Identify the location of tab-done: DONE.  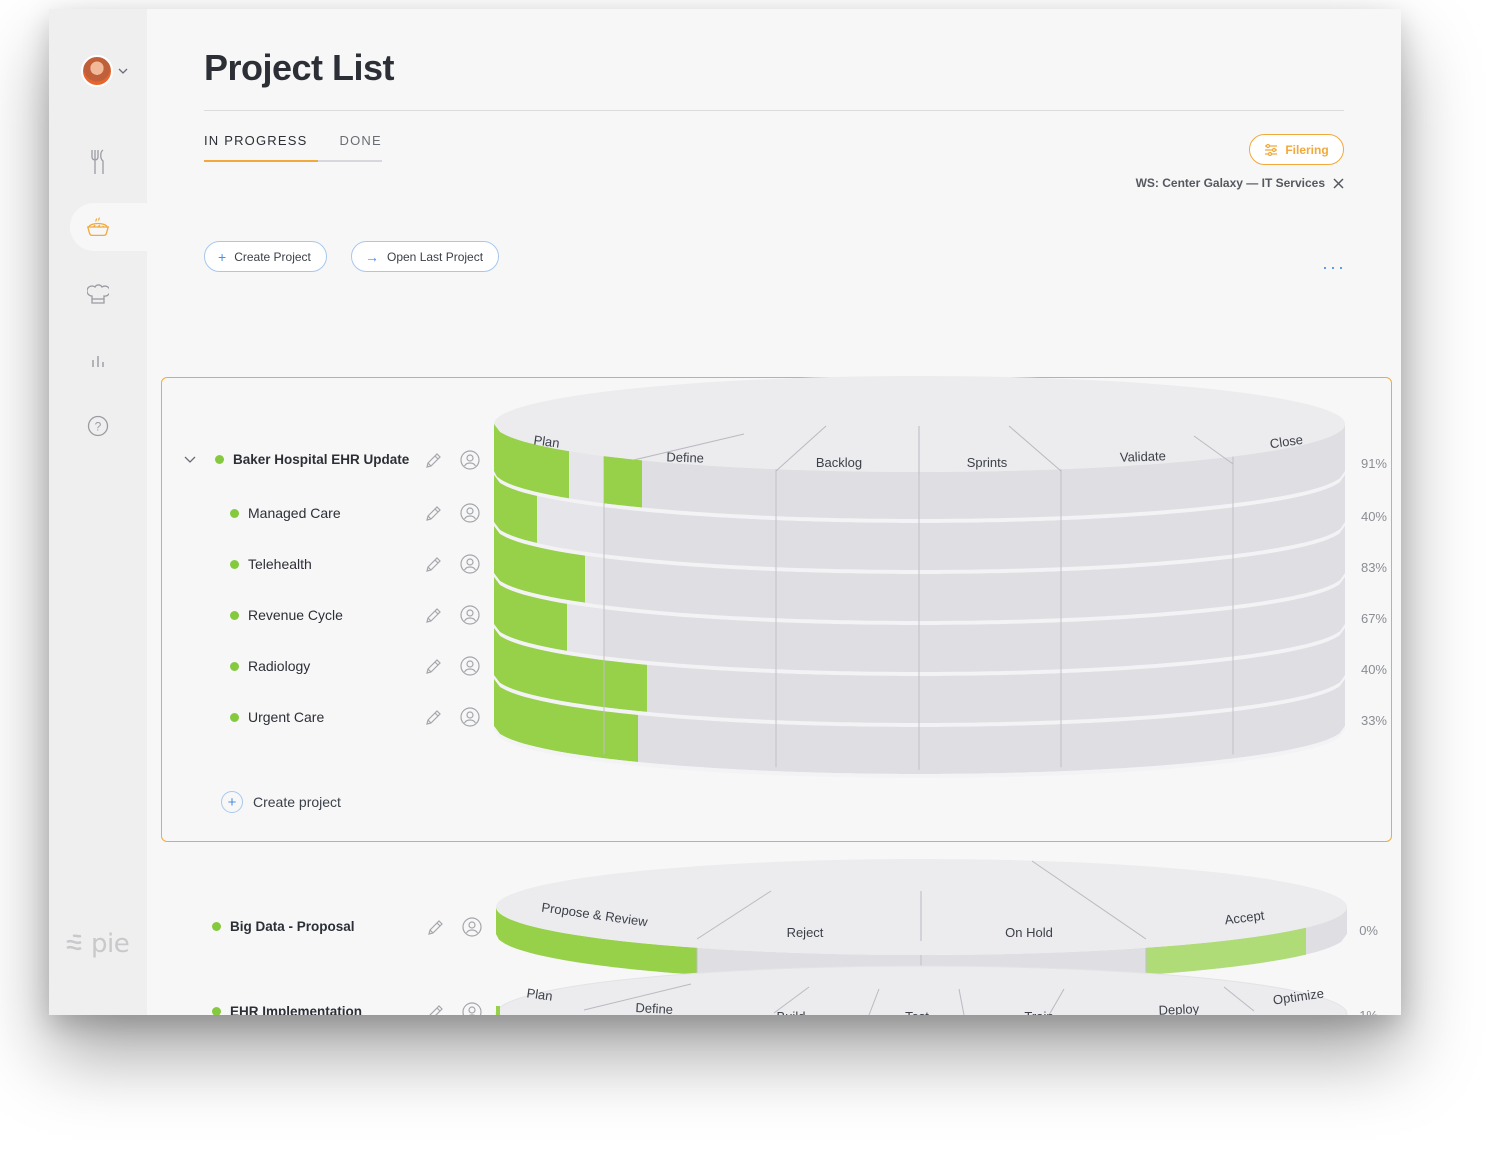
(349, 147).